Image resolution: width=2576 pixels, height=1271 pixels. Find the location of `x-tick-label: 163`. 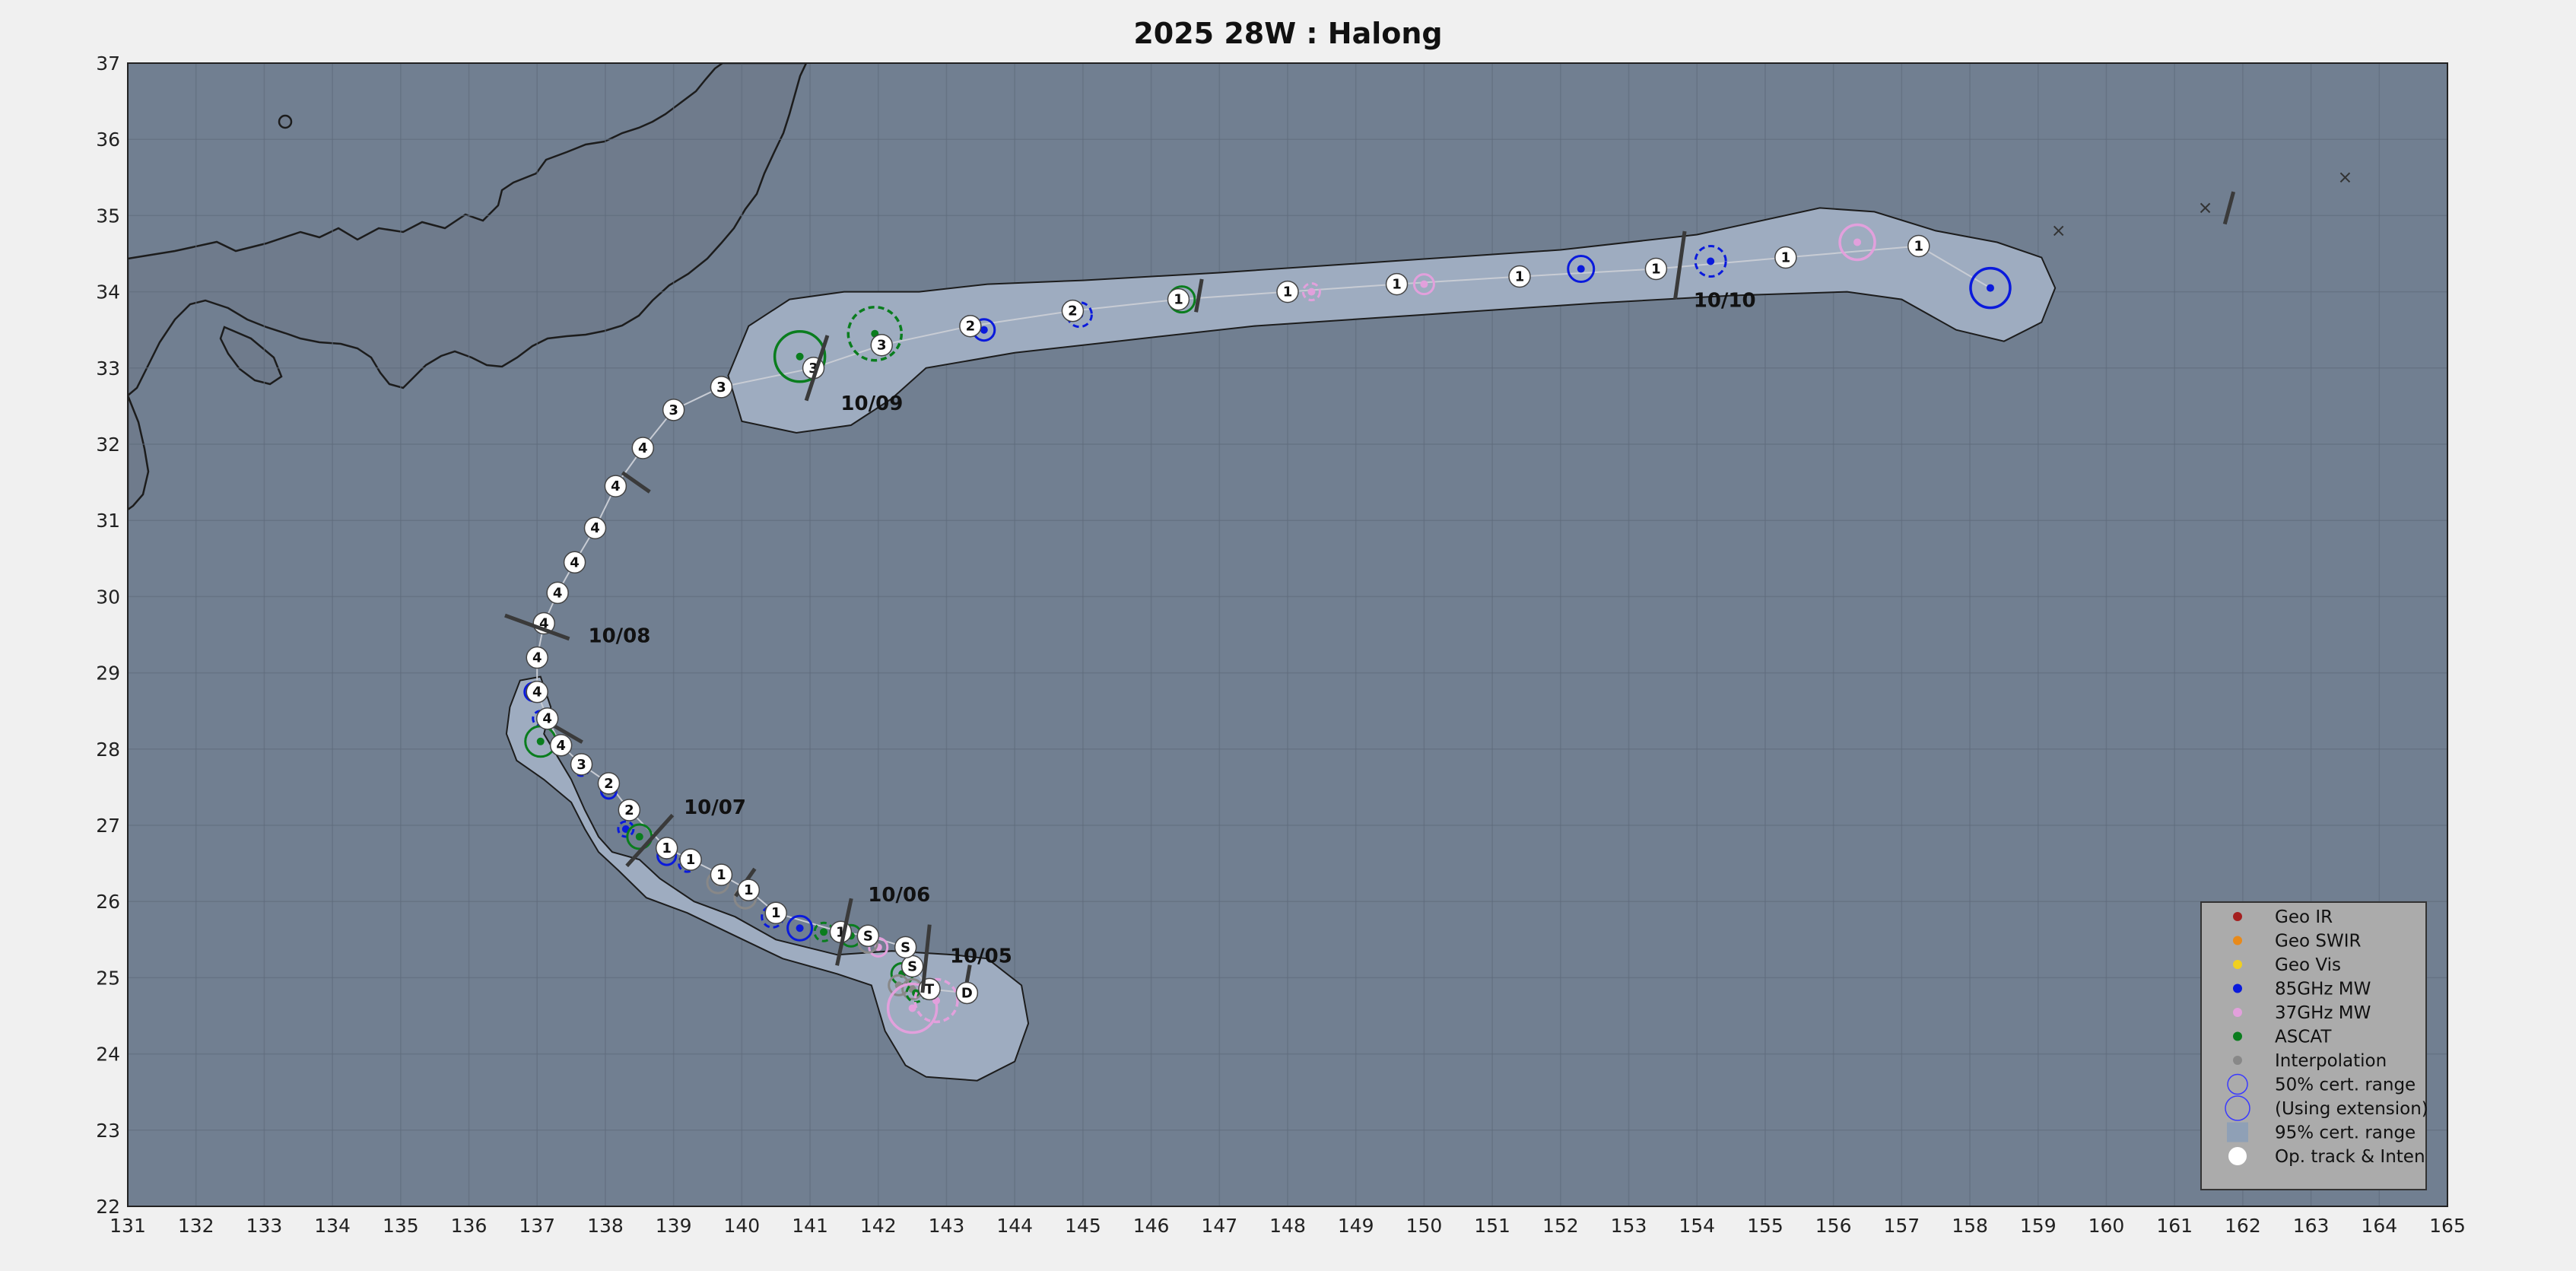

x-tick-label: 163 is located at coordinates (2311, 1226).